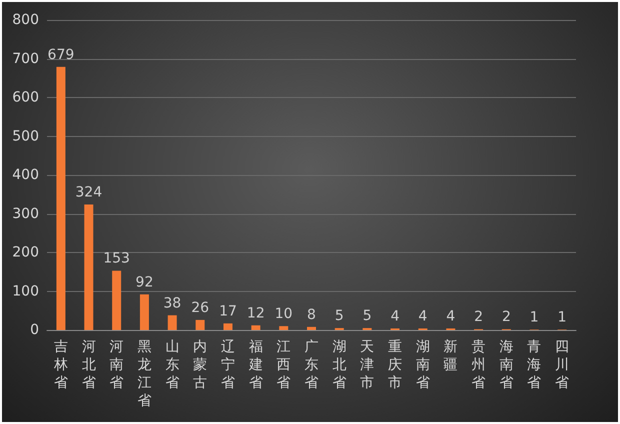  What do you see at coordinates (172, 365) in the screenshot?
I see `x-tick-label: 山东省` at bounding box center [172, 365].